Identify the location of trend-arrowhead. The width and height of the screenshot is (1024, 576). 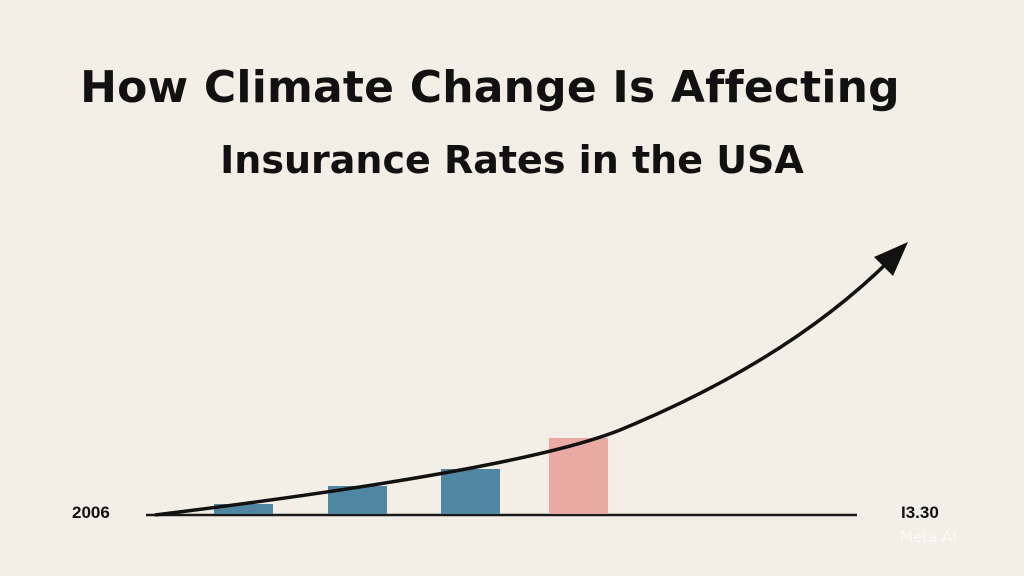
(891, 259).